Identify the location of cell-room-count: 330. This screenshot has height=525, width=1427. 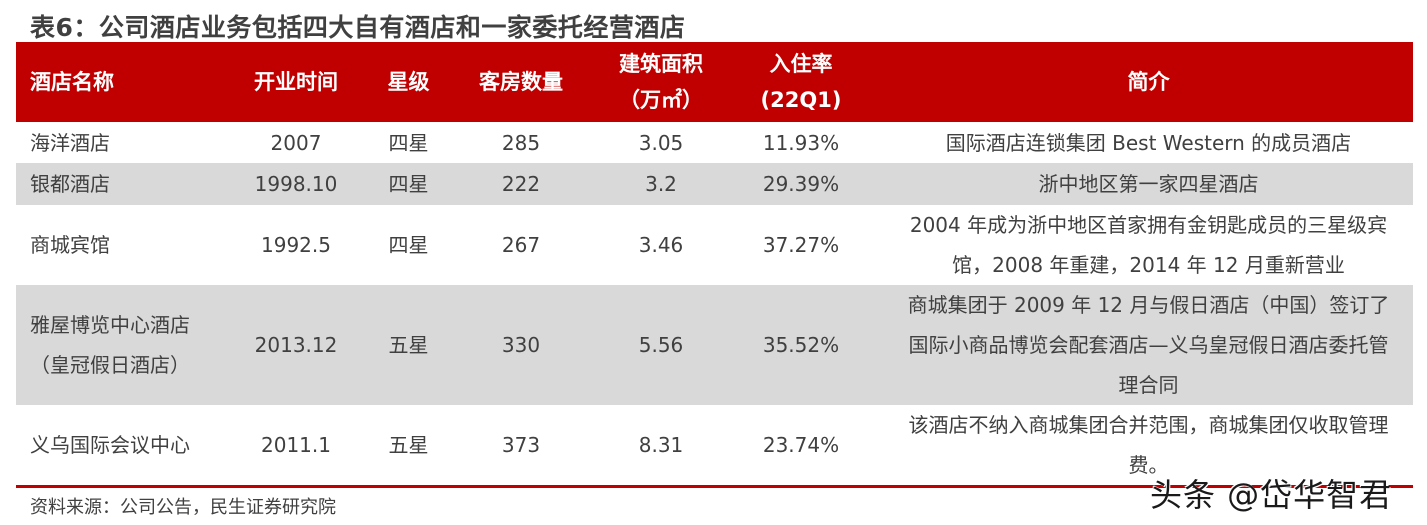
(521, 345).